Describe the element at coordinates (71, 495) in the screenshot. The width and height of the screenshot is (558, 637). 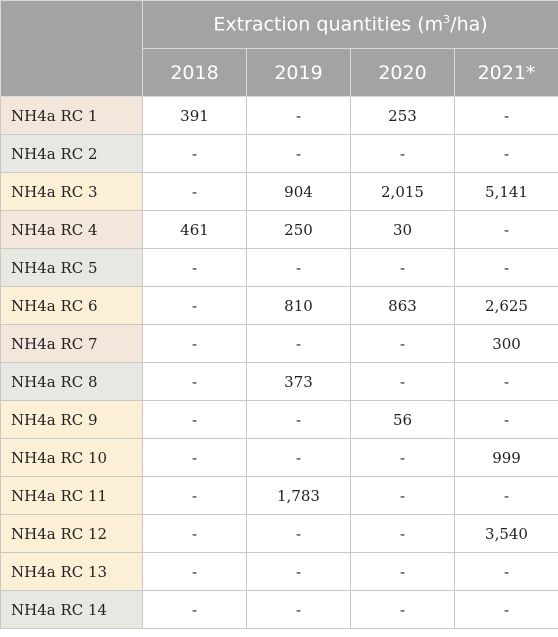
I see `row-label: NH4a RC 11` at that location.